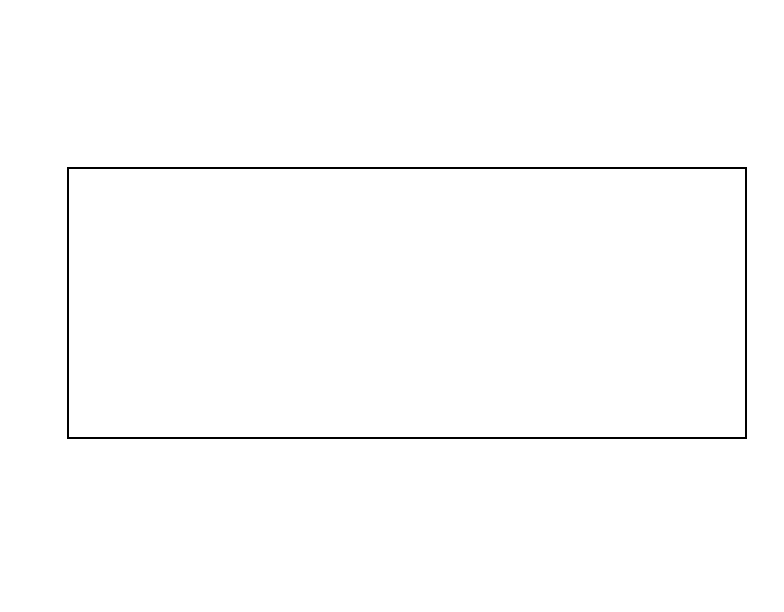 This screenshot has height=612, width=784. I want to click on y-tick-label-30s, so click(28, 232).